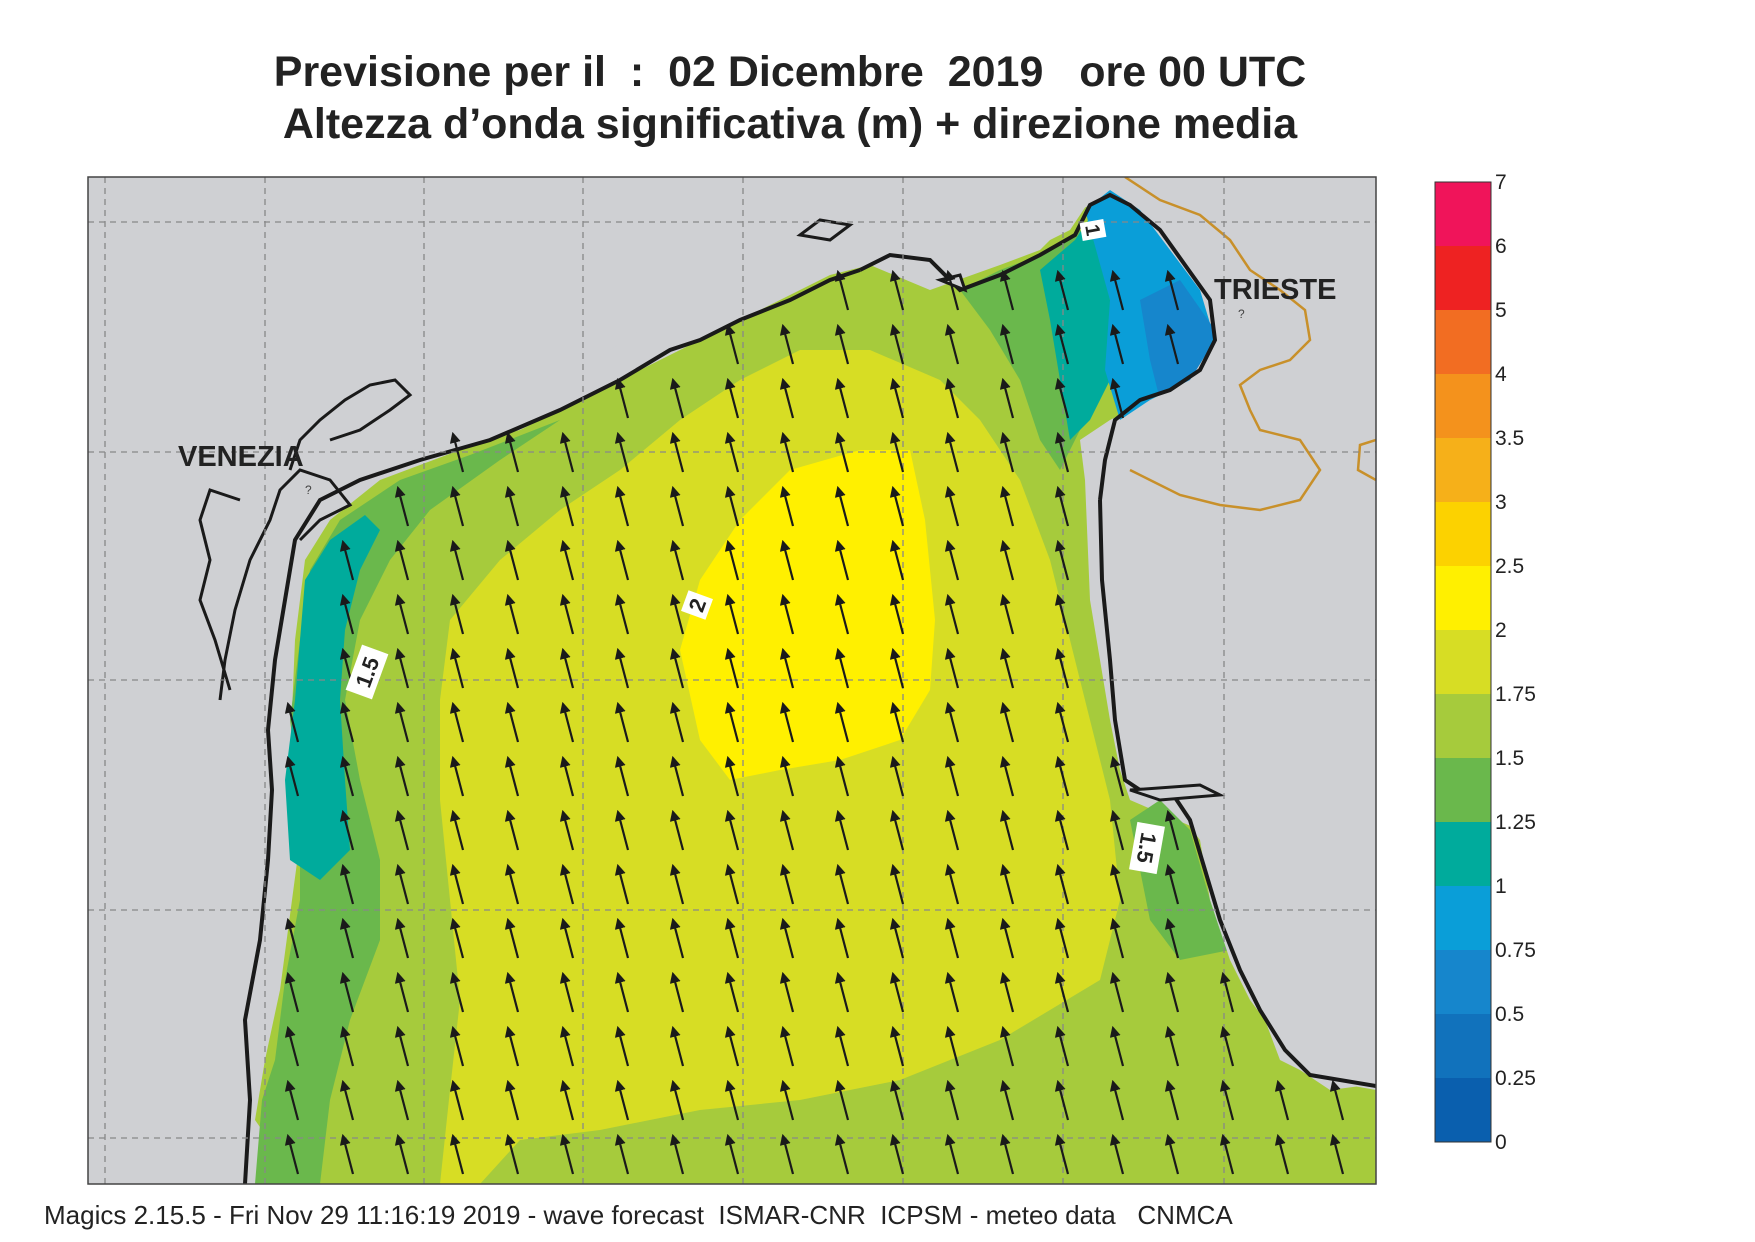 This screenshot has height=1242, width=1755. I want to click on colorbar-label: 3, so click(1501, 502).